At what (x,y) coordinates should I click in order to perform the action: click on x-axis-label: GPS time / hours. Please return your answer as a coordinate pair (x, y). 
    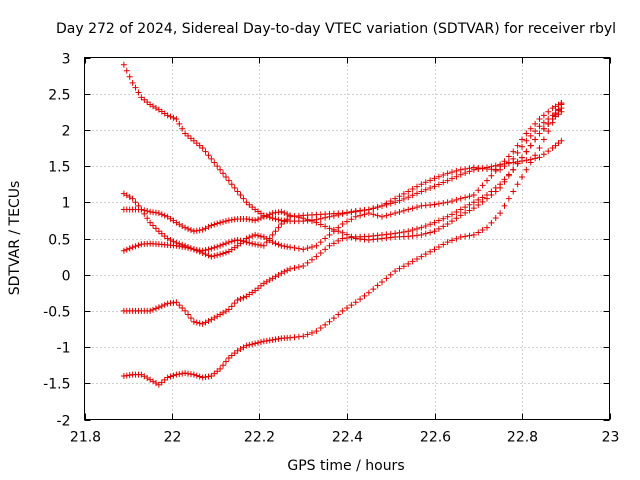
    Looking at the image, I should click on (345, 466).